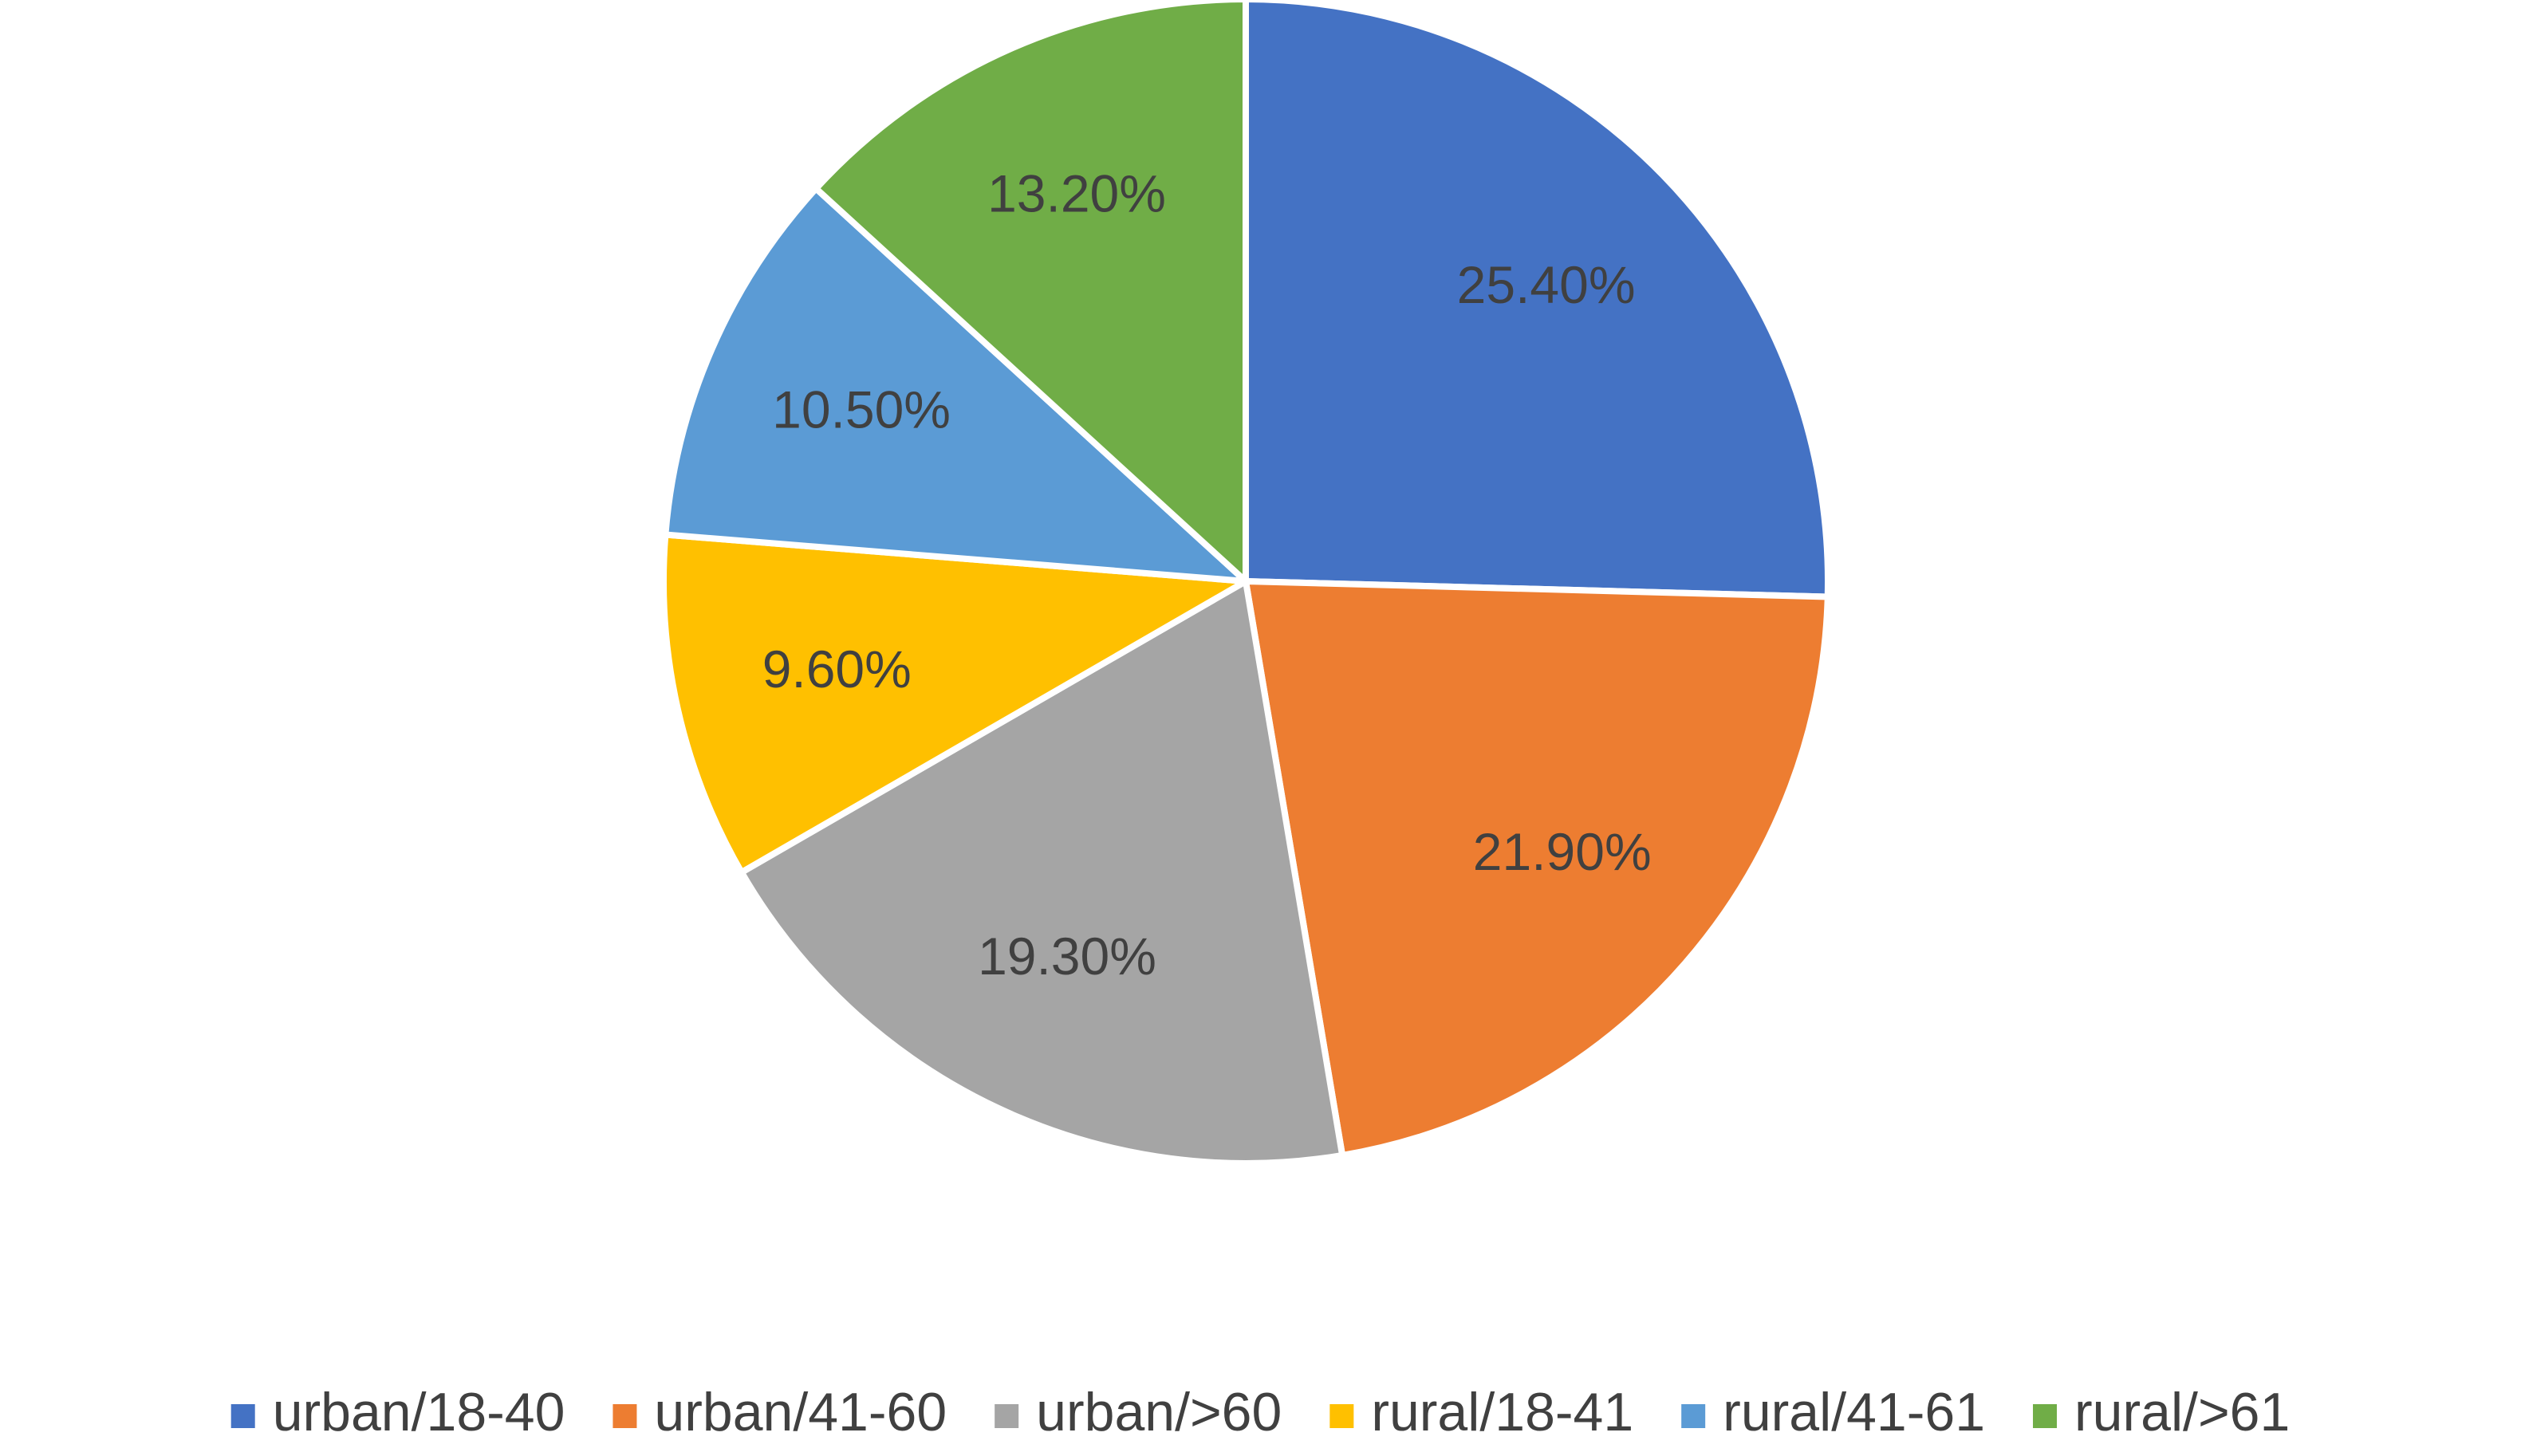 The image size is (2521, 1456). Describe the element at coordinates (1854, 1412) in the screenshot. I see `legend-label: rural/41-61` at that location.